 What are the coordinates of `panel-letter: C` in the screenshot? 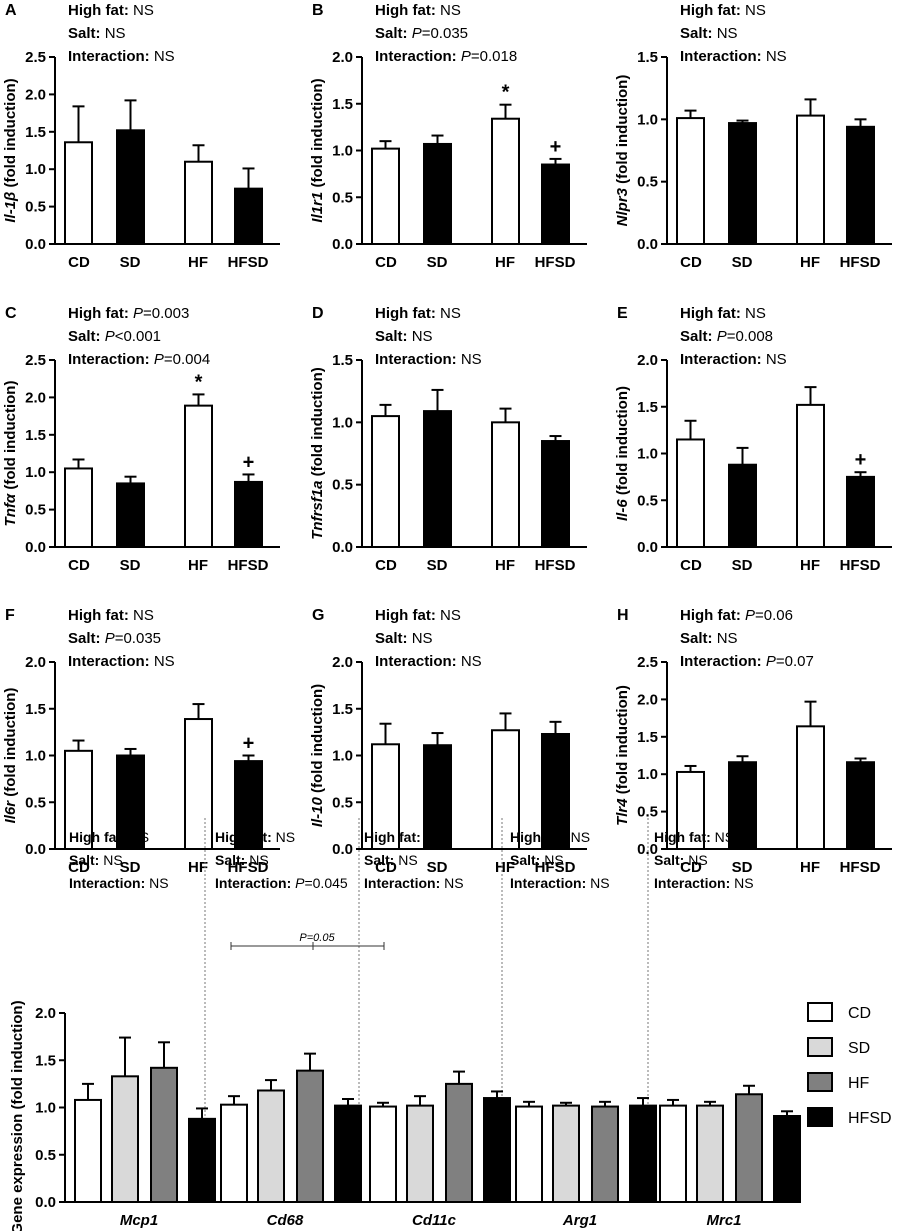 It's located at (11, 313).